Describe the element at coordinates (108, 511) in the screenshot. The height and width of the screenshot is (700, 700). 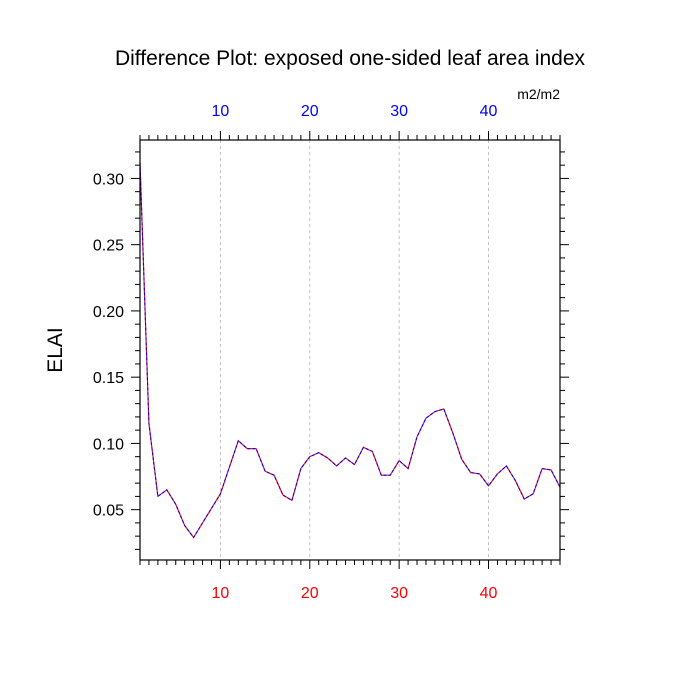
I see `y-tick-label: 0.05` at that location.